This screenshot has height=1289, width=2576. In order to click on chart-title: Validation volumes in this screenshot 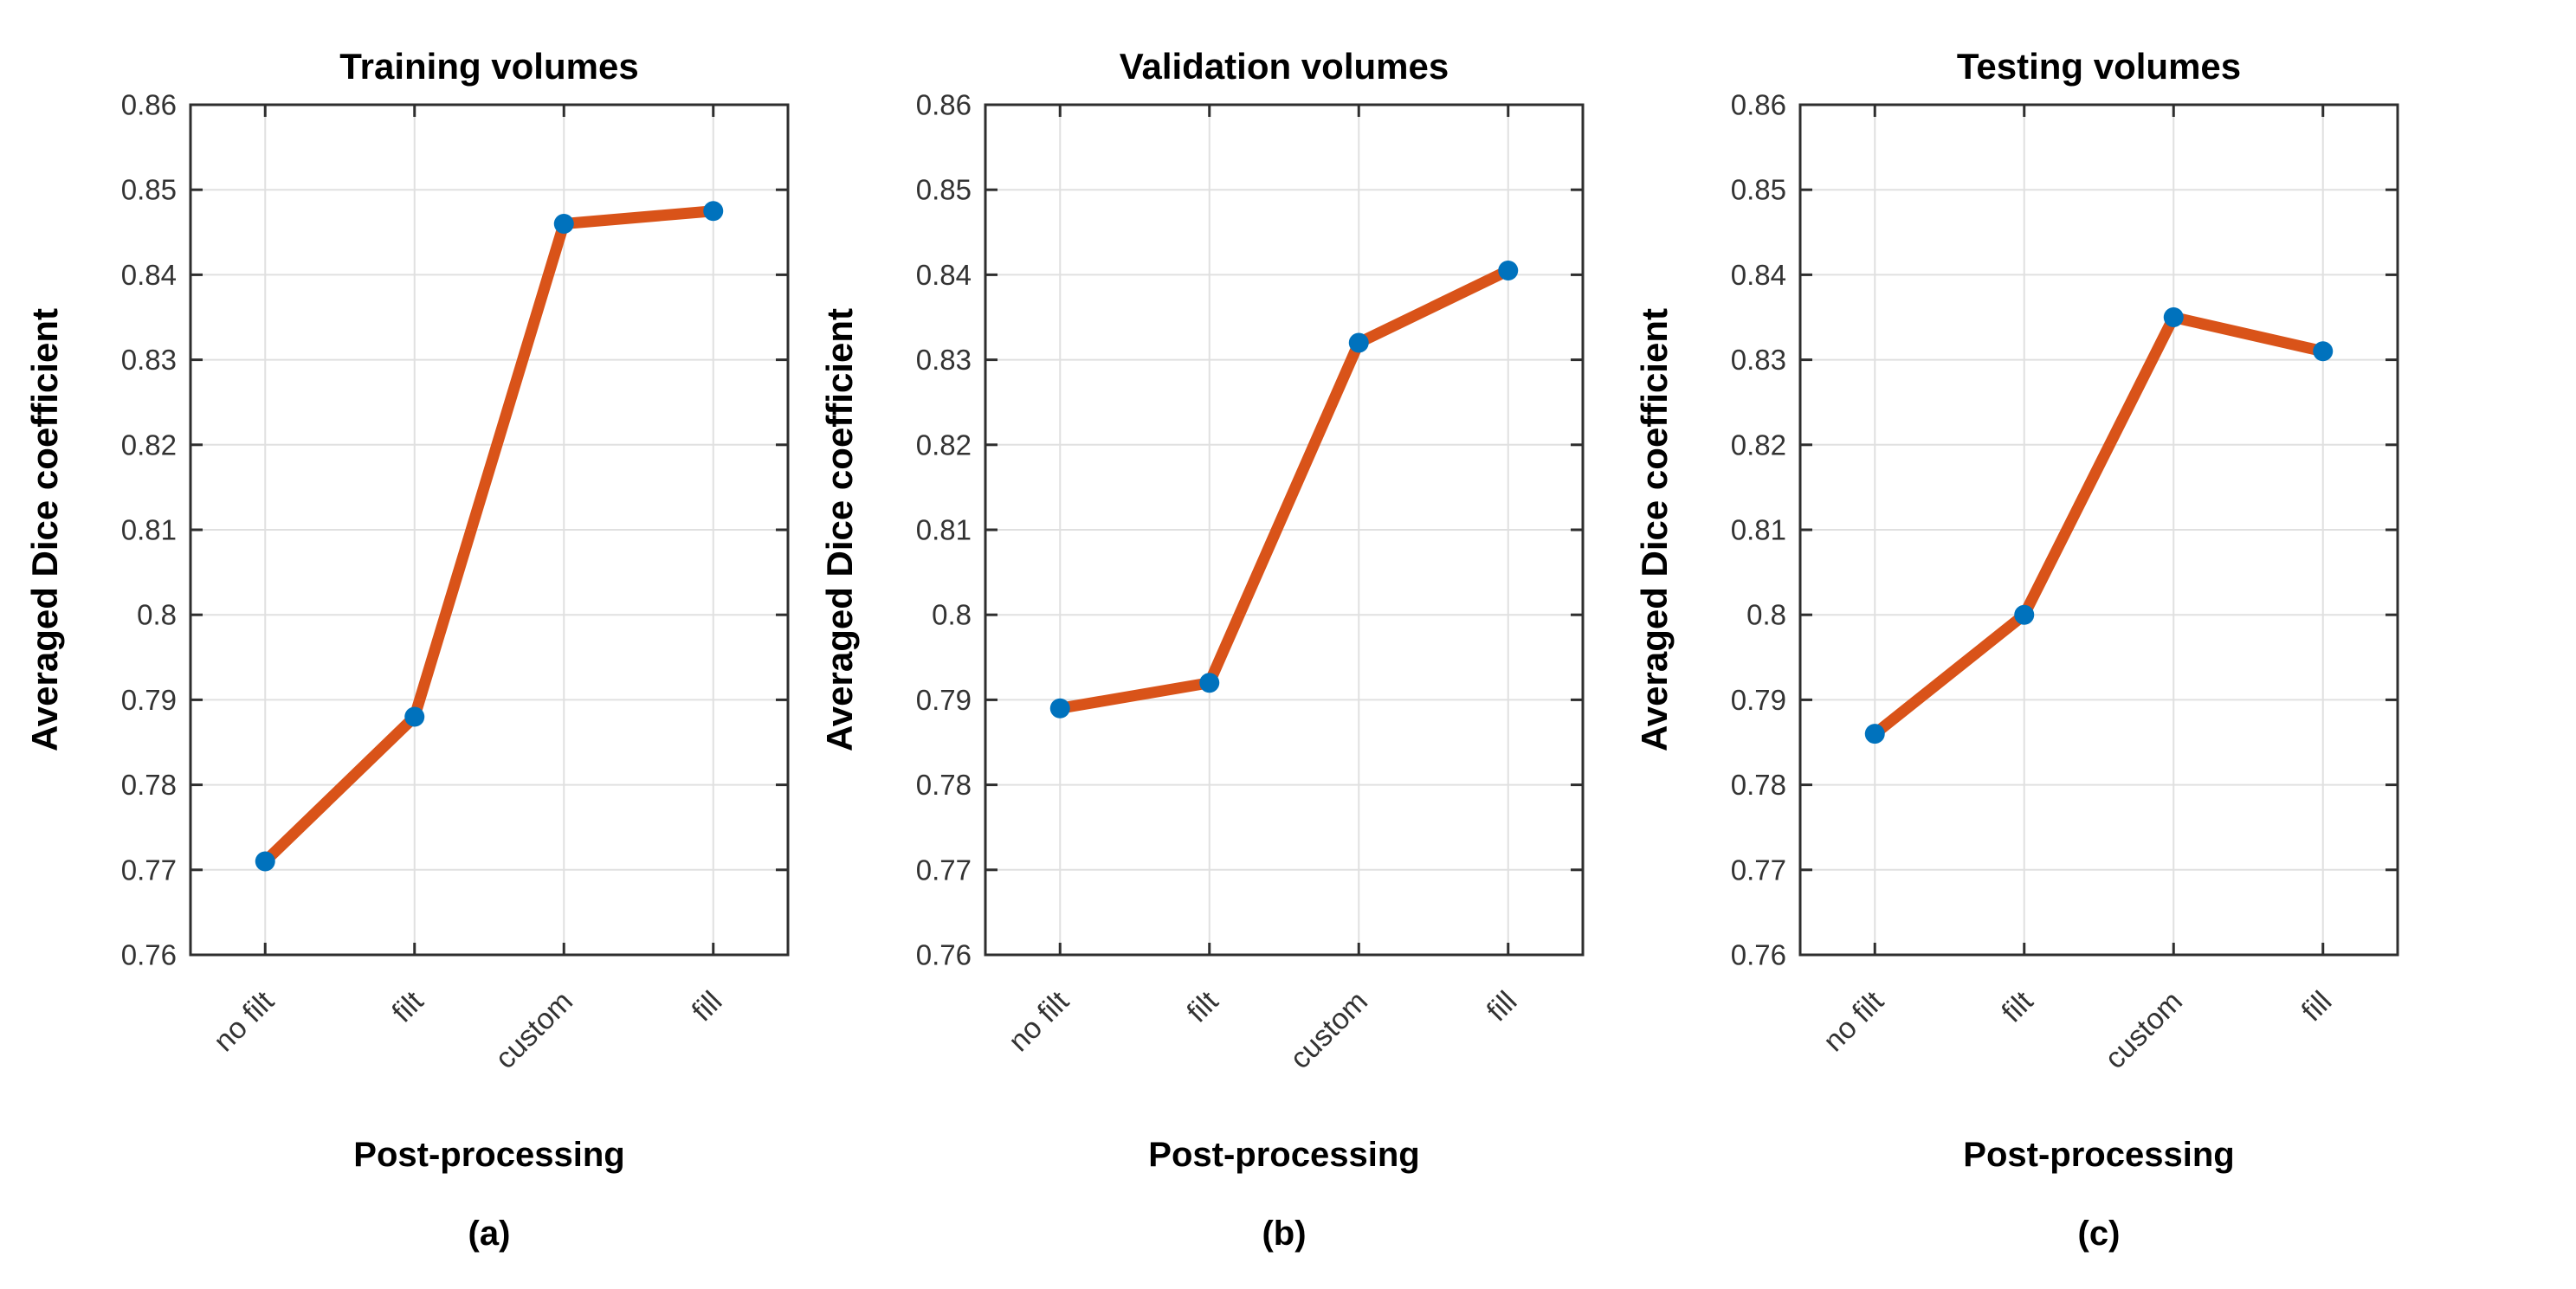, I will do `click(1284, 66)`.